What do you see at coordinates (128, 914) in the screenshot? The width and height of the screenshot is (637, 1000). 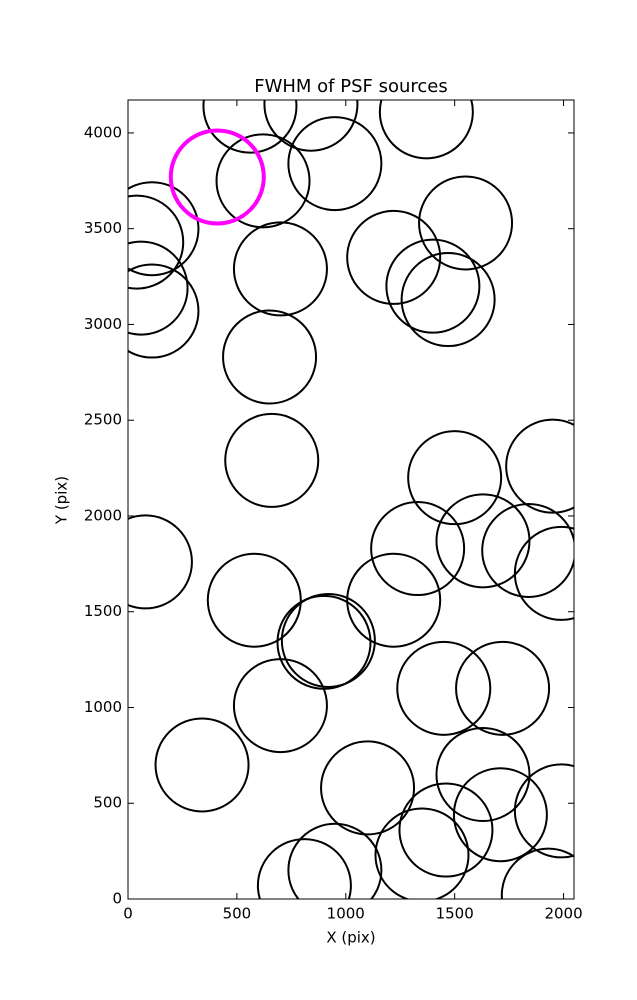 I see `x-tick-label: 0` at bounding box center [128, 914].